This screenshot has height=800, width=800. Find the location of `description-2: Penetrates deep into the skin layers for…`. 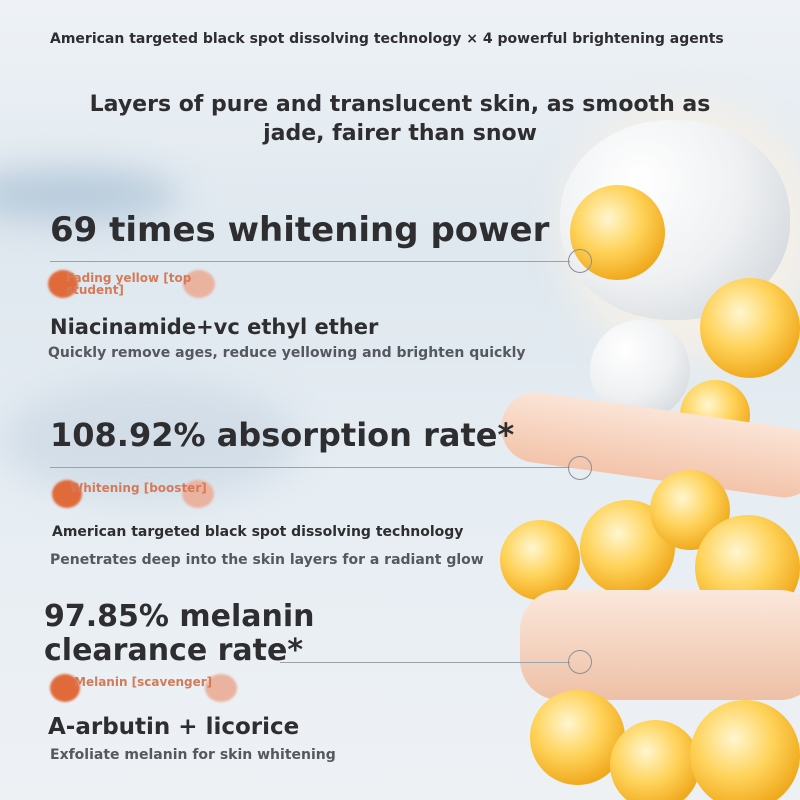

description-2: Penetrates deep into the skin layers for… is located at coordinates (267, 560).